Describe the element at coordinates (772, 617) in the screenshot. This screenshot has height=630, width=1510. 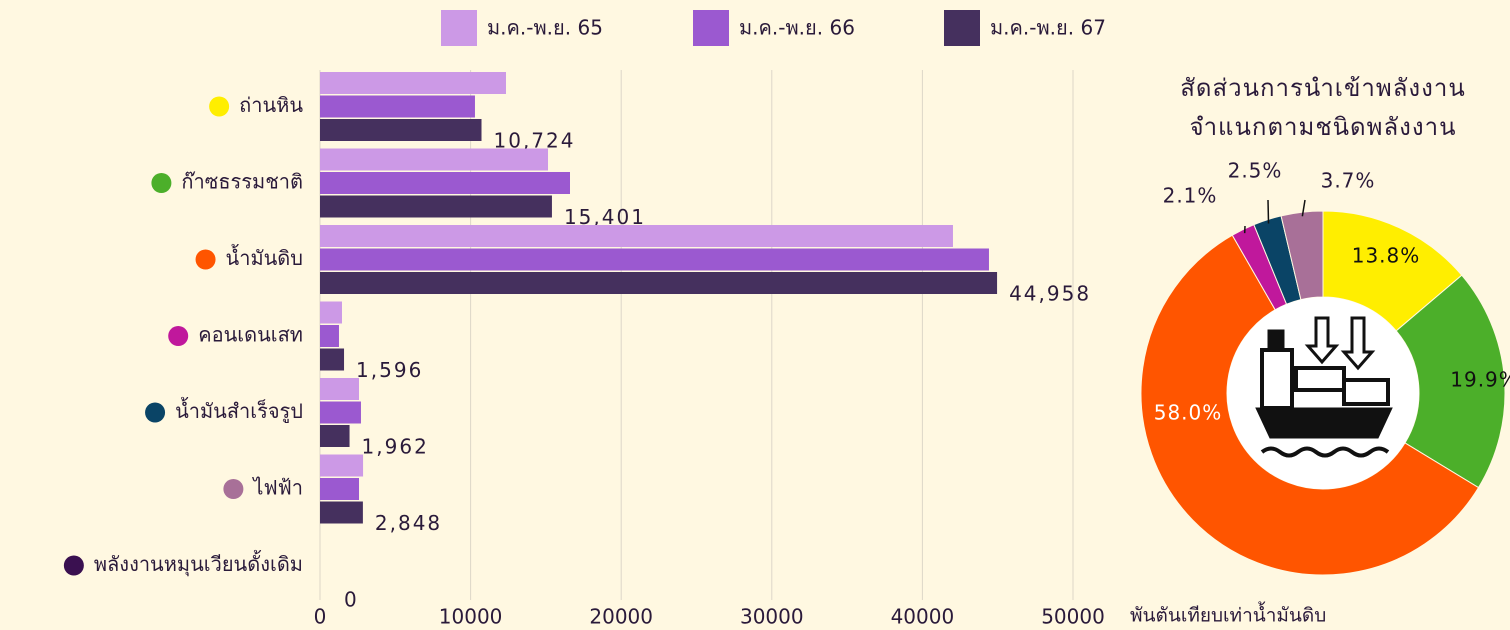
I see `x-tick-label: 30000` at that location.